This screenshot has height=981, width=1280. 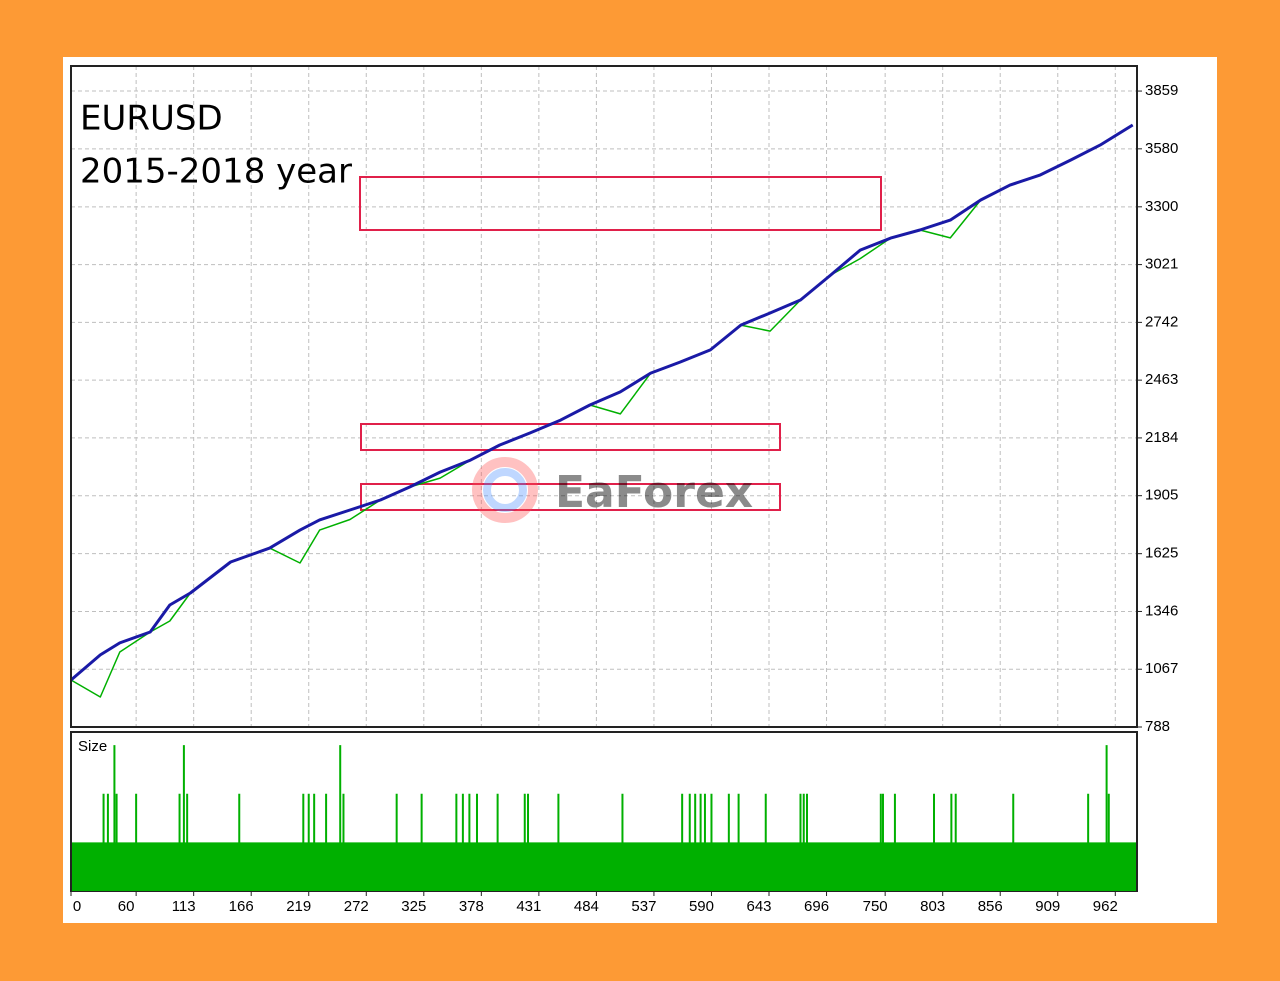 What do you see at coordinates (1161, 553) in the screenshot?
I see `y-tick-label: 1625` at bounding box center [1161, 553].